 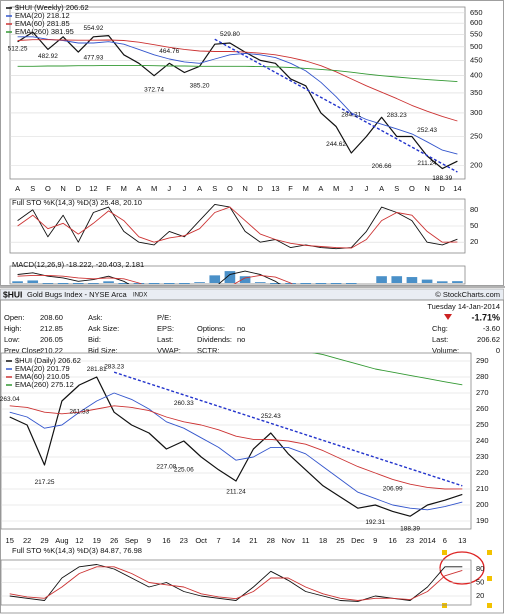 What do you see at coordinates (476, 92) in the screenshot?
I see `y-tick-label: 350` at bounding box center [476, 92].